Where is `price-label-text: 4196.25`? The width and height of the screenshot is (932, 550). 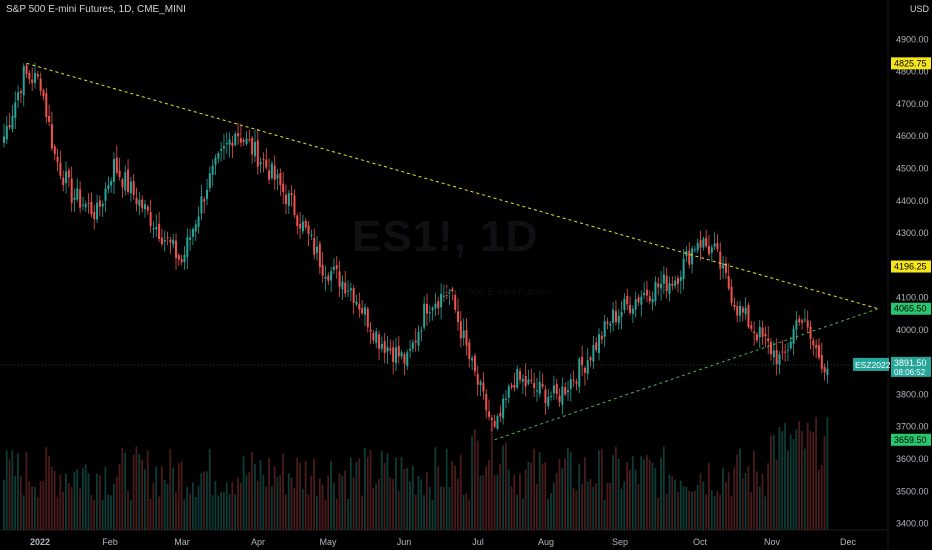 price-label-text: 4196.25 is located at coordinates (910, 267).